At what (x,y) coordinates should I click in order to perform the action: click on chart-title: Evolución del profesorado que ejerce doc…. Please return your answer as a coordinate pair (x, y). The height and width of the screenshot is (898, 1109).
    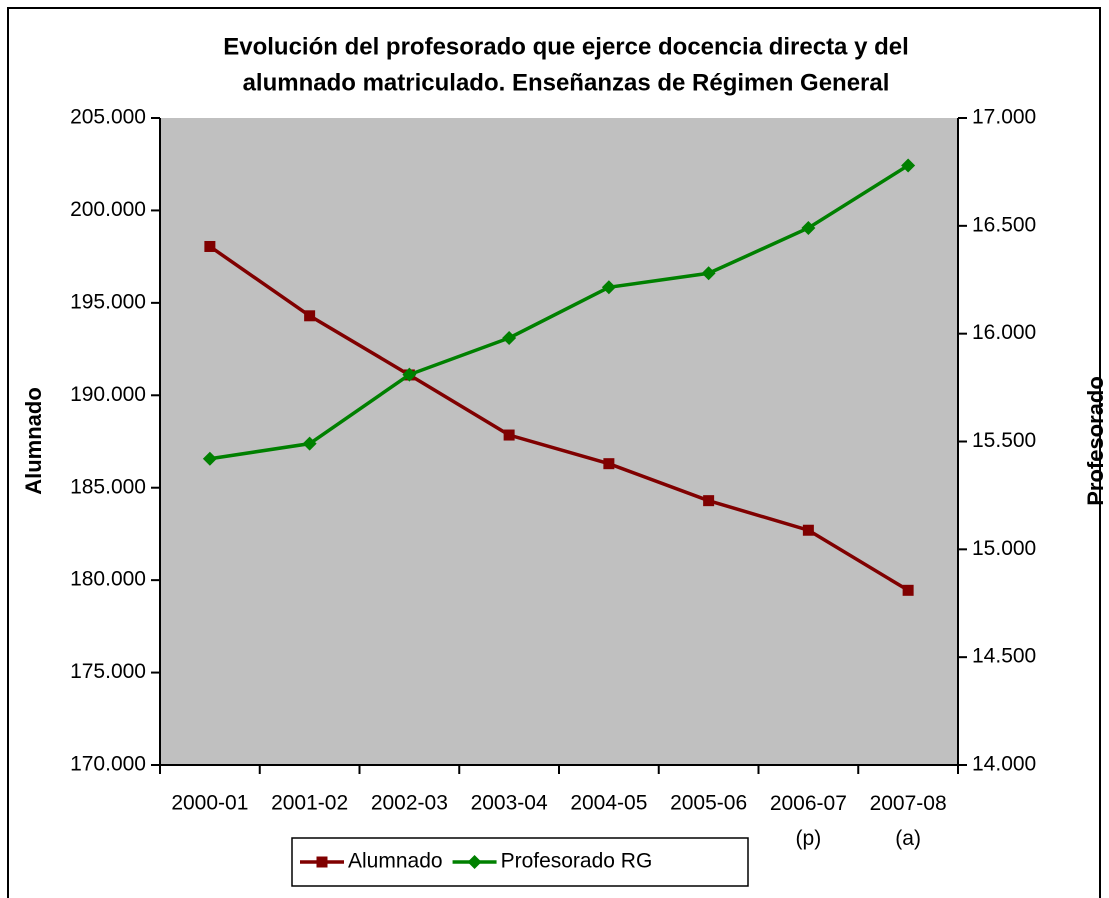
    Looking at the image, I should click on (566, 46).